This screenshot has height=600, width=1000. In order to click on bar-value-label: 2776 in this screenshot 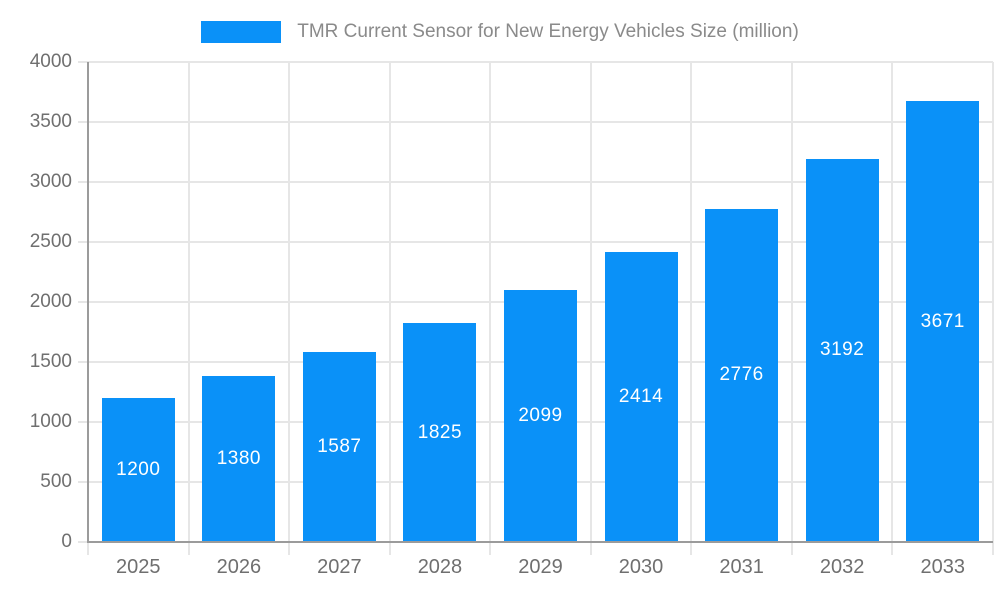, I will do `click(741, 375)`.